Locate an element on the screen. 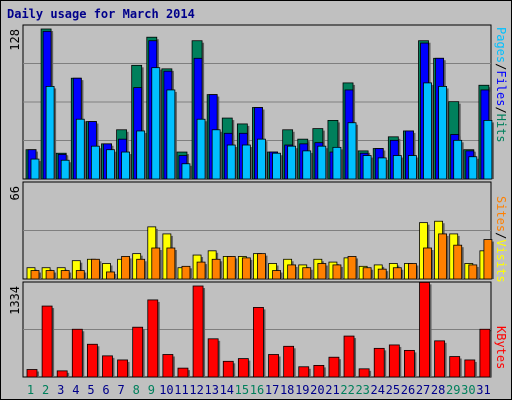  x-tick-label: 21 is located at coordinates (332, 390).